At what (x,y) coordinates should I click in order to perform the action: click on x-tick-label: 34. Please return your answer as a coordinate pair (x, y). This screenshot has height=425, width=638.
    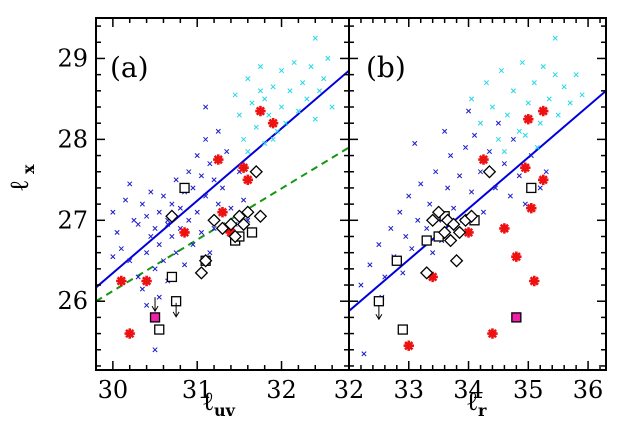
    Looking at the image, I should click on (468, 390).